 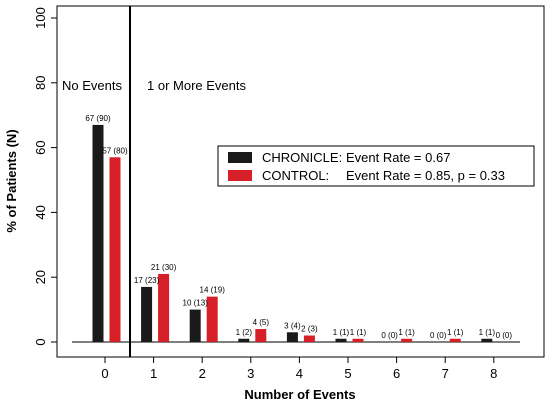 What do you see at coordinates (40, 341) in the screenshot?
I see `y-tick-label: 0` at bounding box center [40, 341].